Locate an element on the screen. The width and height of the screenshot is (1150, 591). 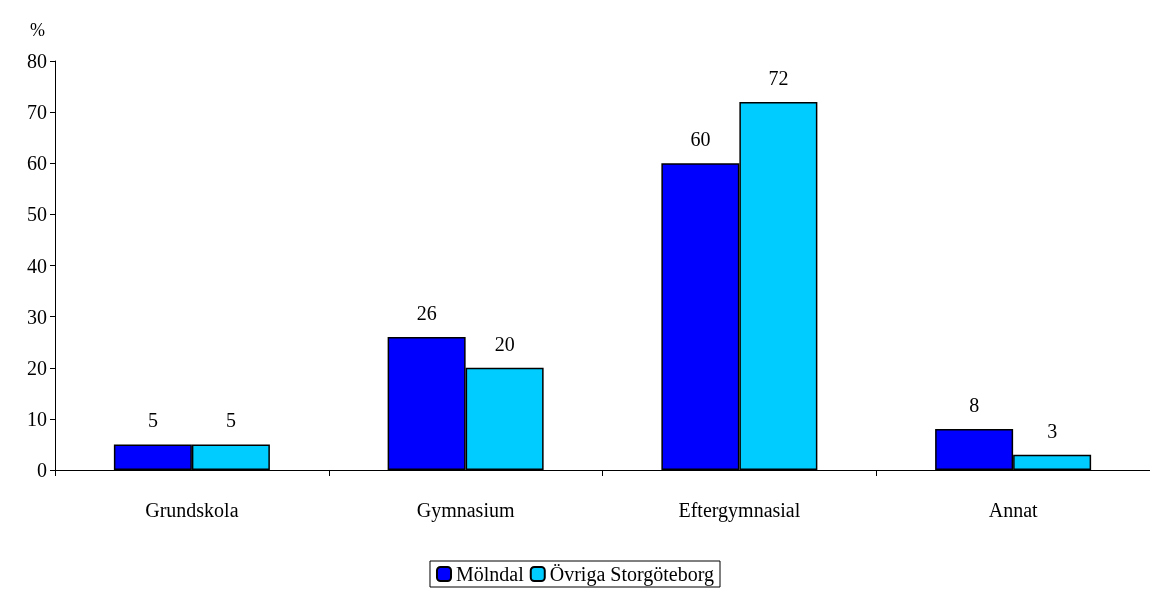
y-axis-title: % is located at coordinates (37, 30).